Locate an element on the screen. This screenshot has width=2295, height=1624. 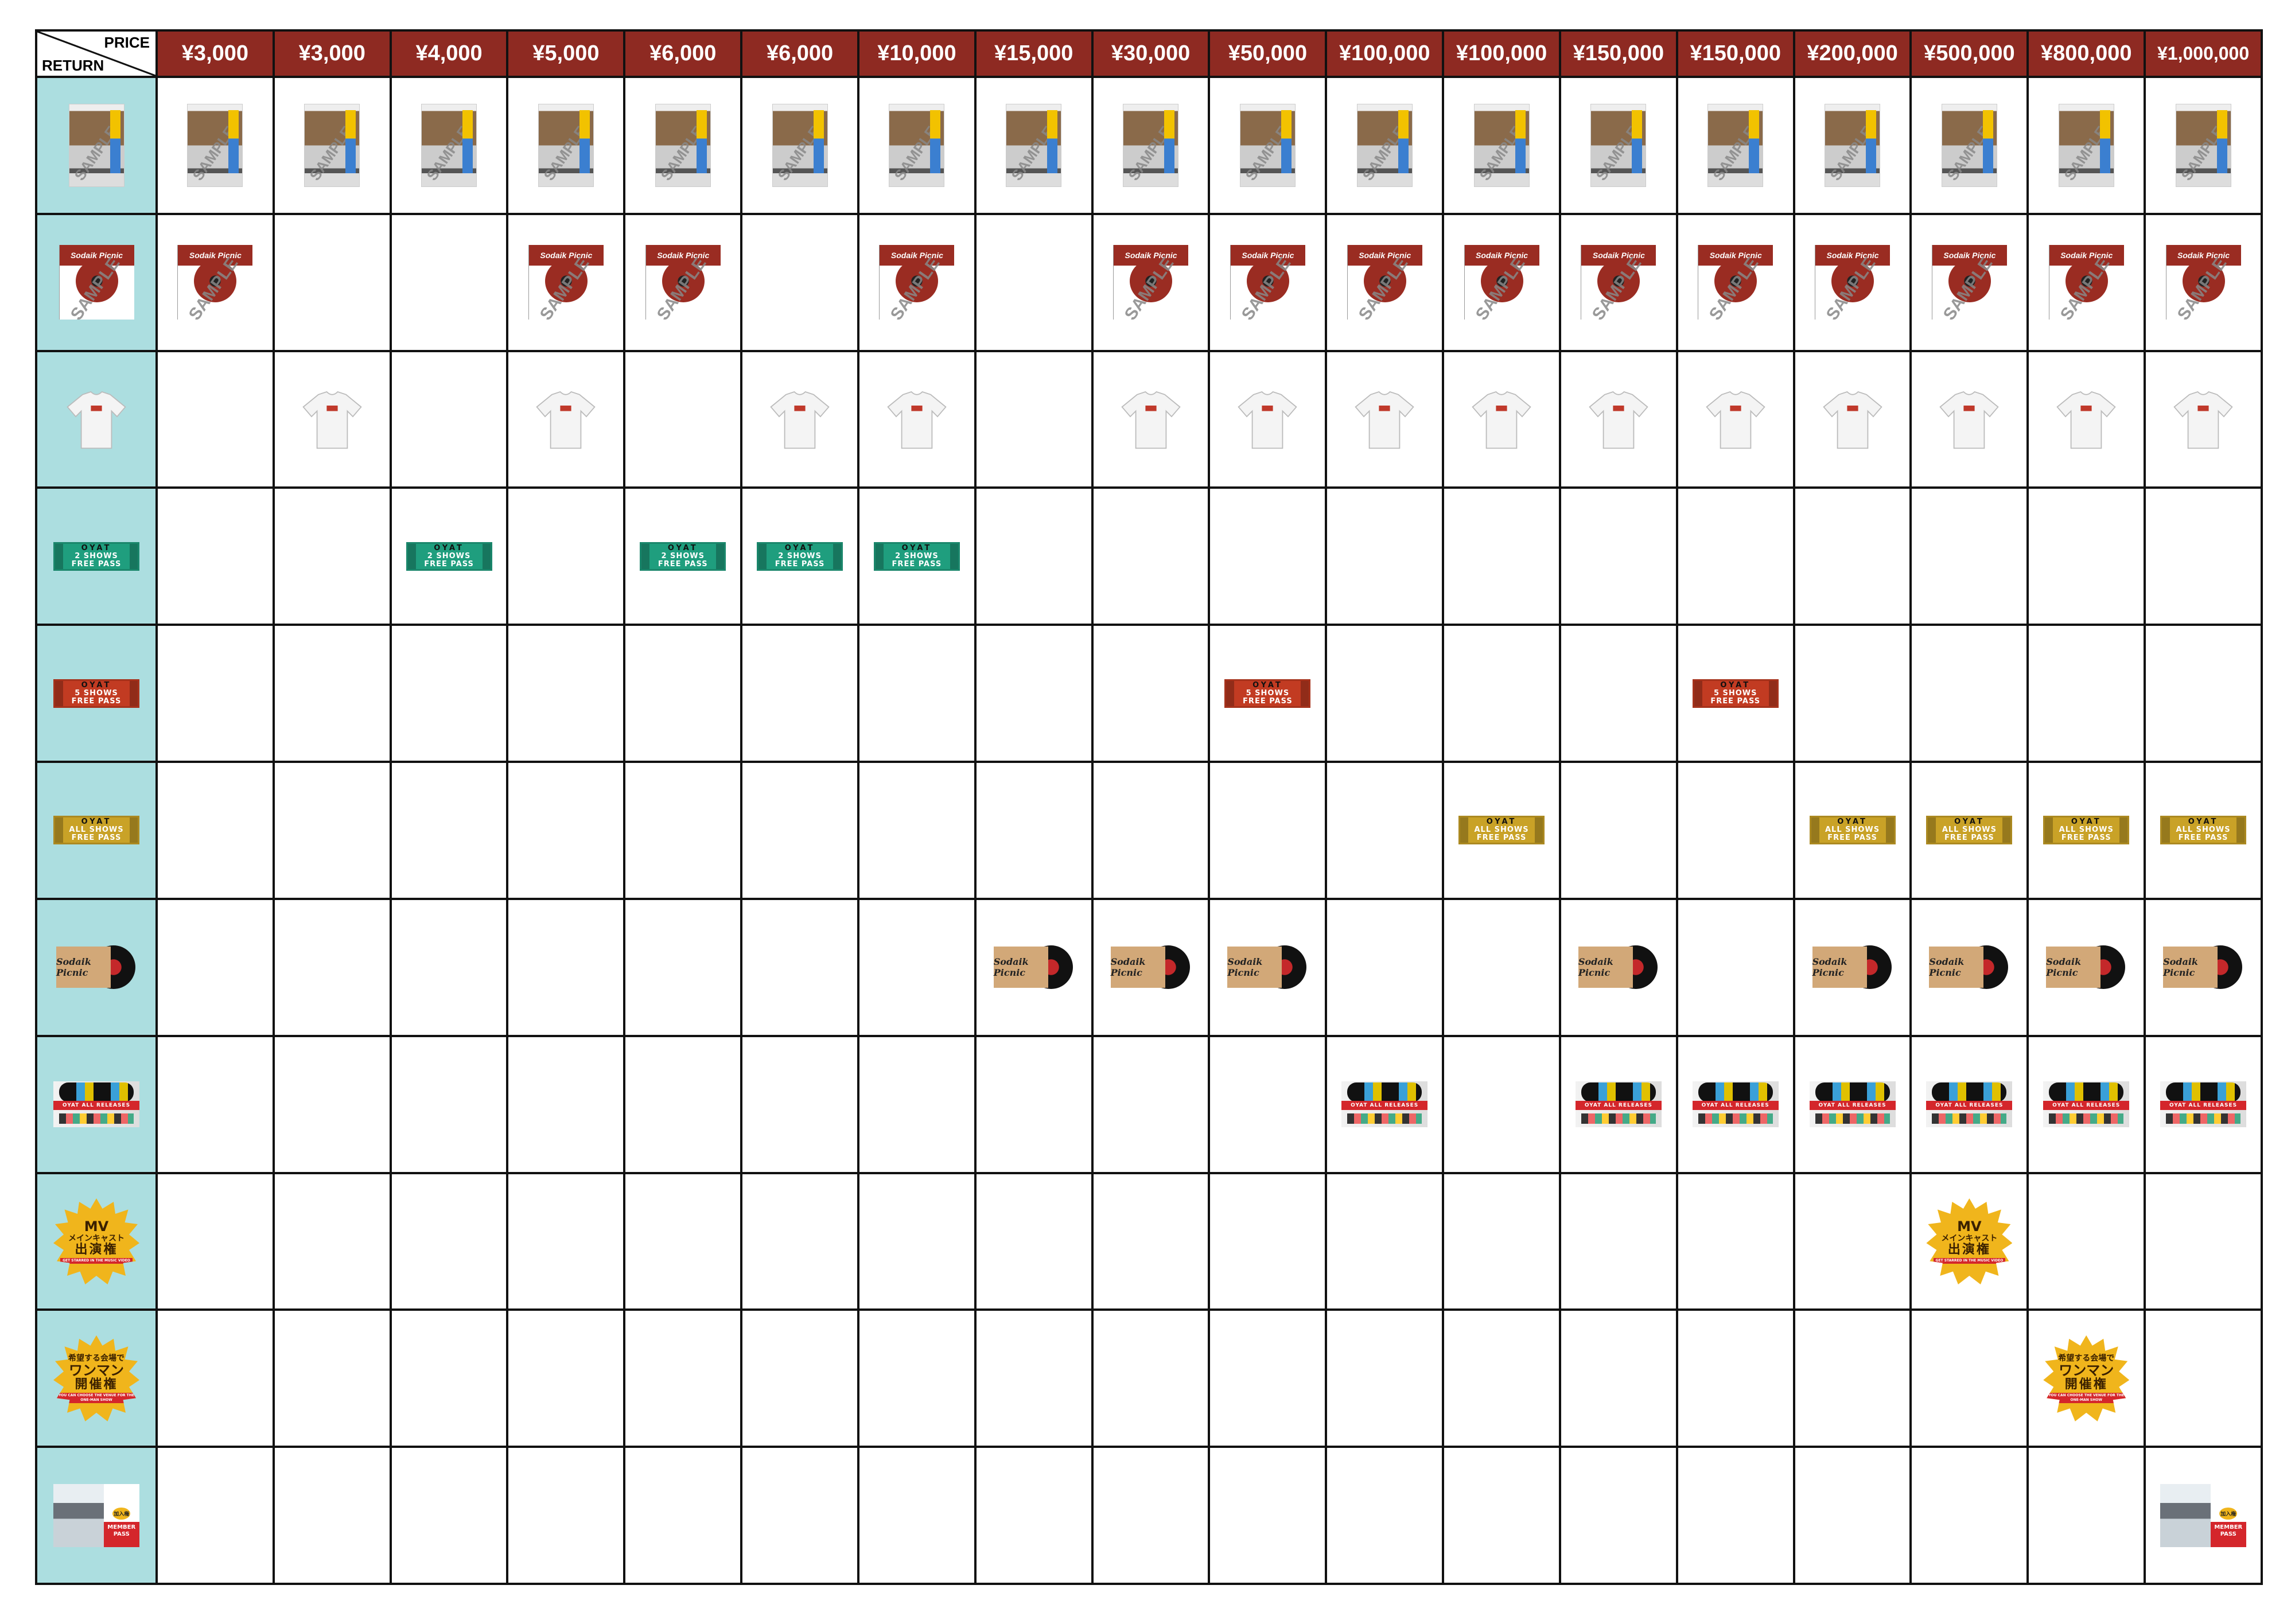
diagonal-divider is located at coordinates (96, 54).